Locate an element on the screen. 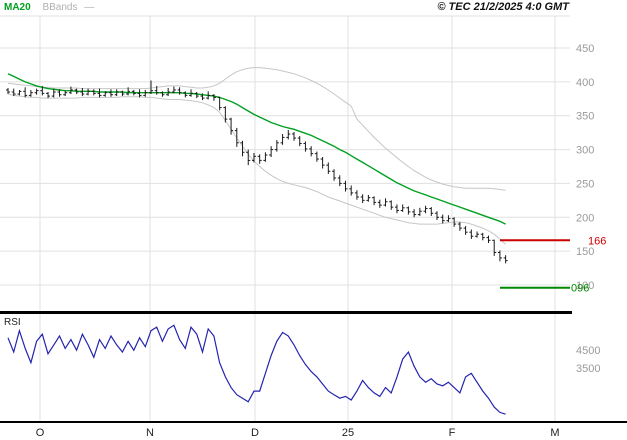  level-label-166: 166 is located at coordinates (597, 241).